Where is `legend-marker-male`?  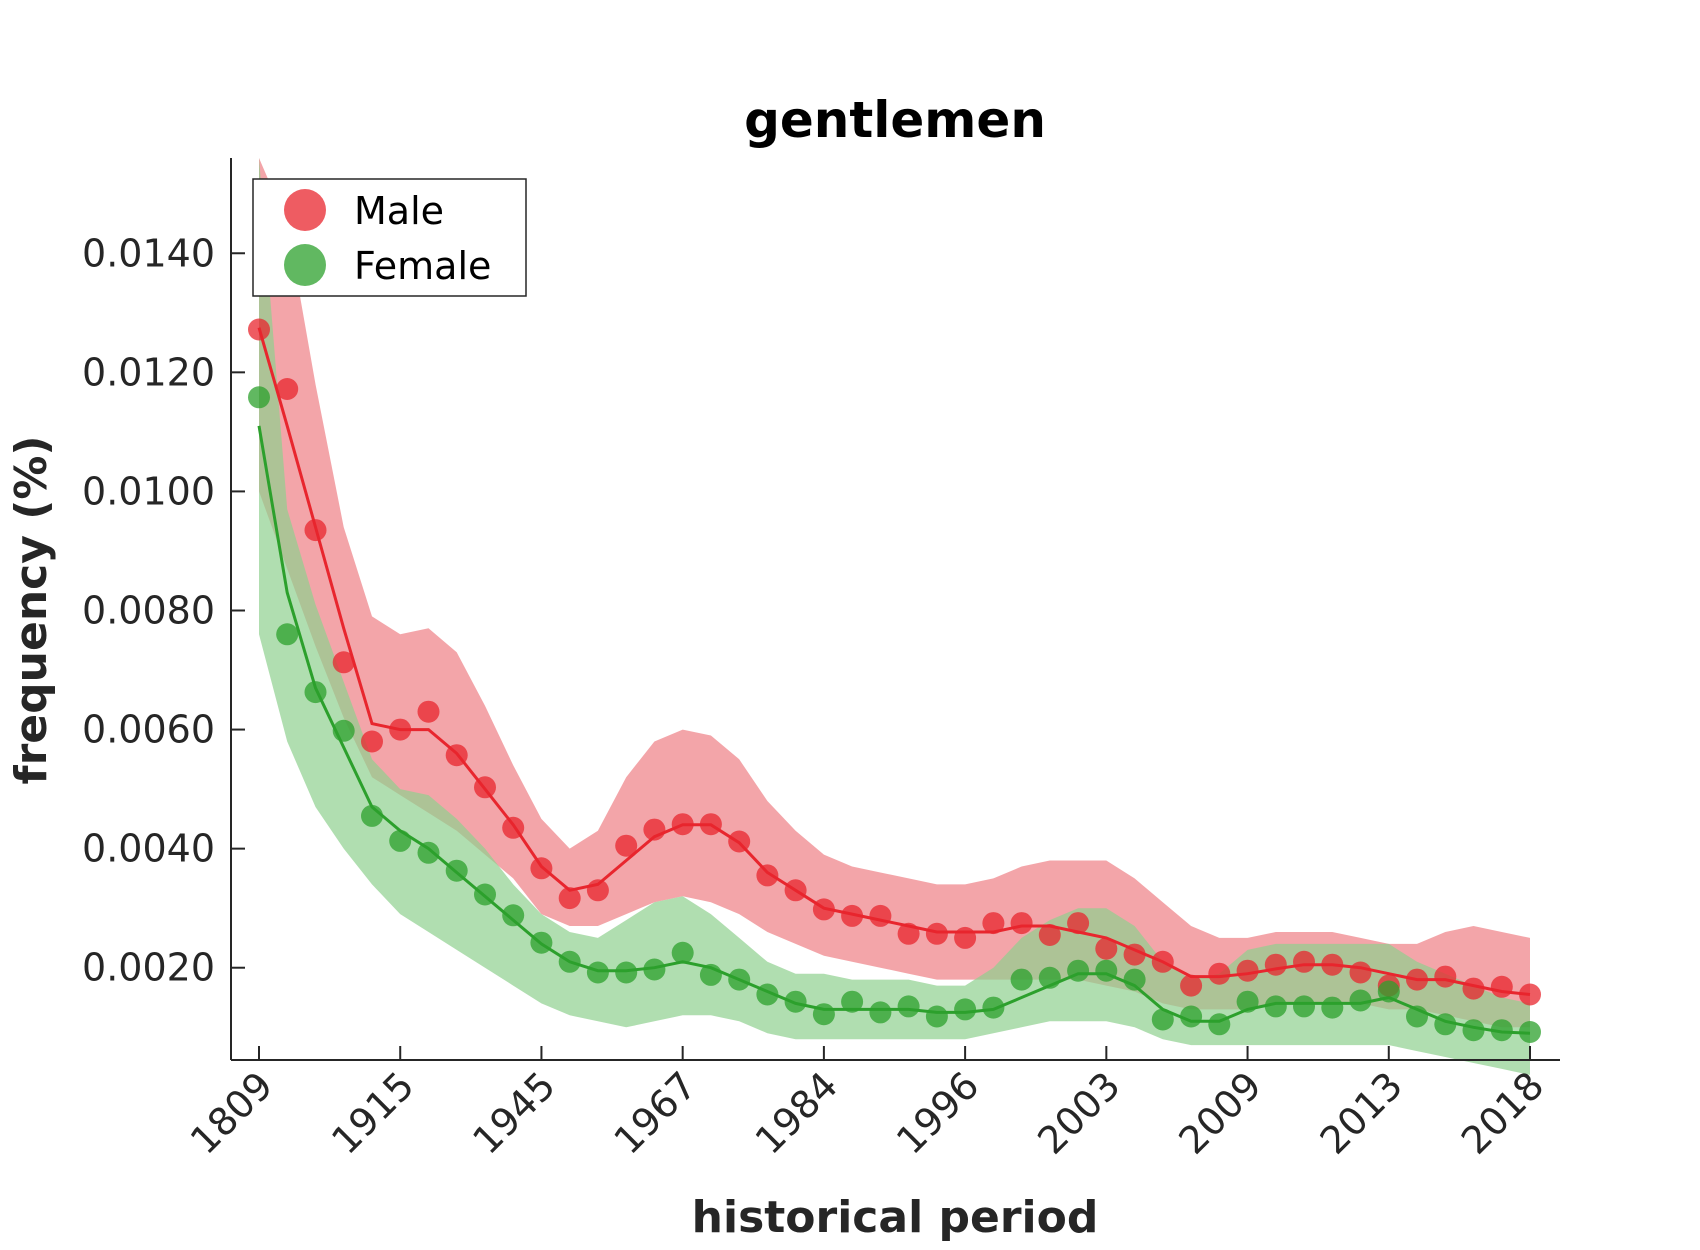 legend-marker-male is located at coordinates (305, 210).